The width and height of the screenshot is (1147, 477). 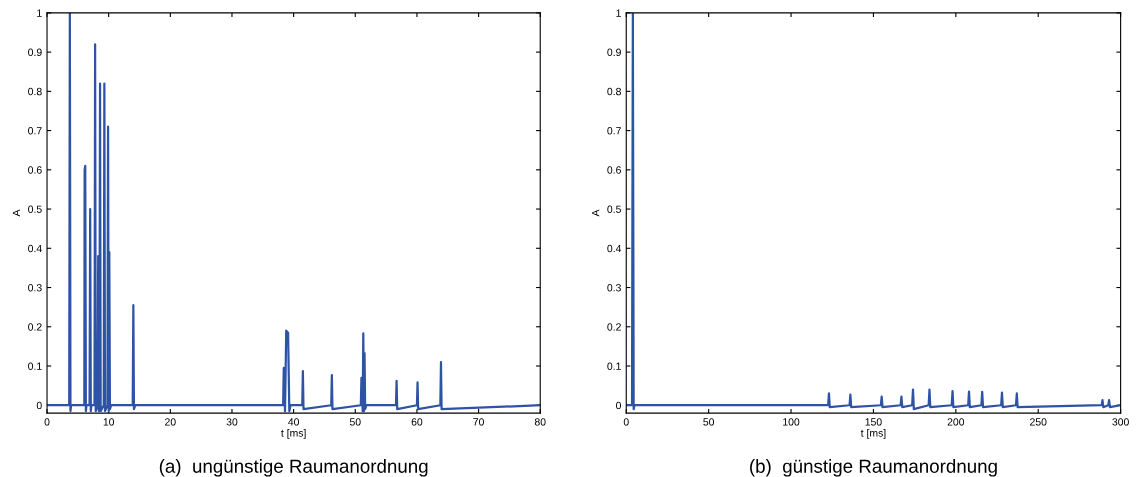 What do you see at coordinates (956, 422) in the screenshot?
I see `x-tick-label: 200` at bounding box center [956, 422].